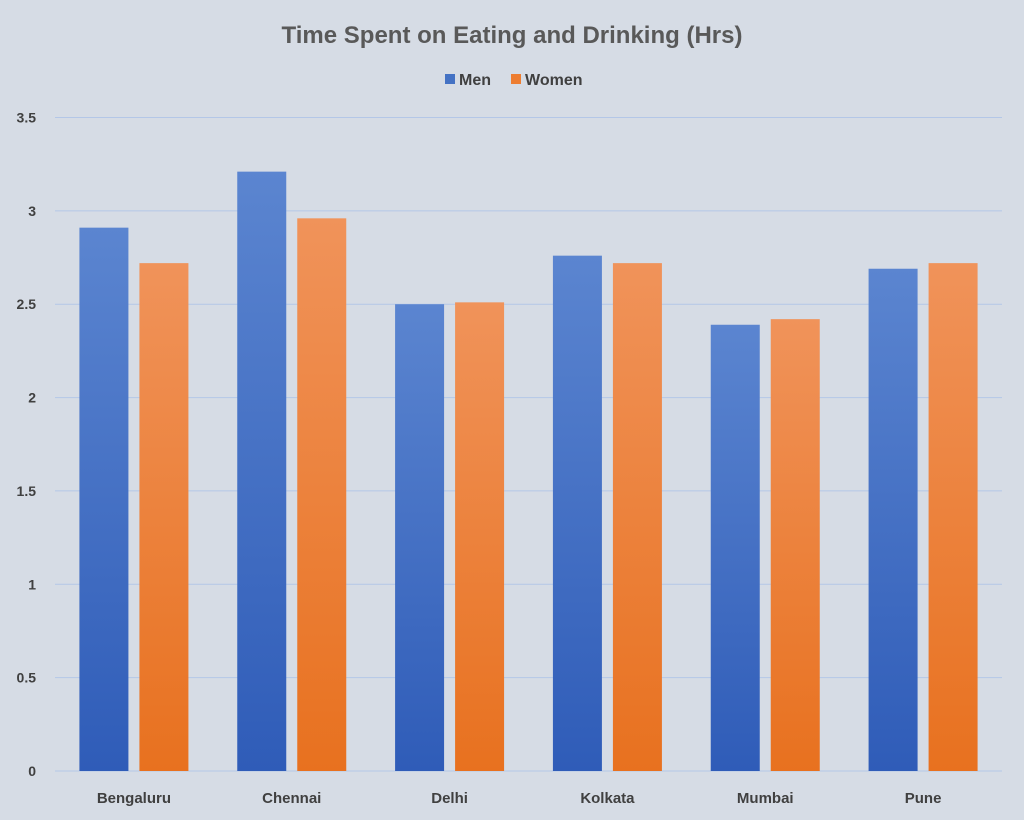 This screenshot has height=820, width=1024. Describe the element at coordinates (164, 517) in the screenshot. I see `bar-women-bengaluru` at that location.